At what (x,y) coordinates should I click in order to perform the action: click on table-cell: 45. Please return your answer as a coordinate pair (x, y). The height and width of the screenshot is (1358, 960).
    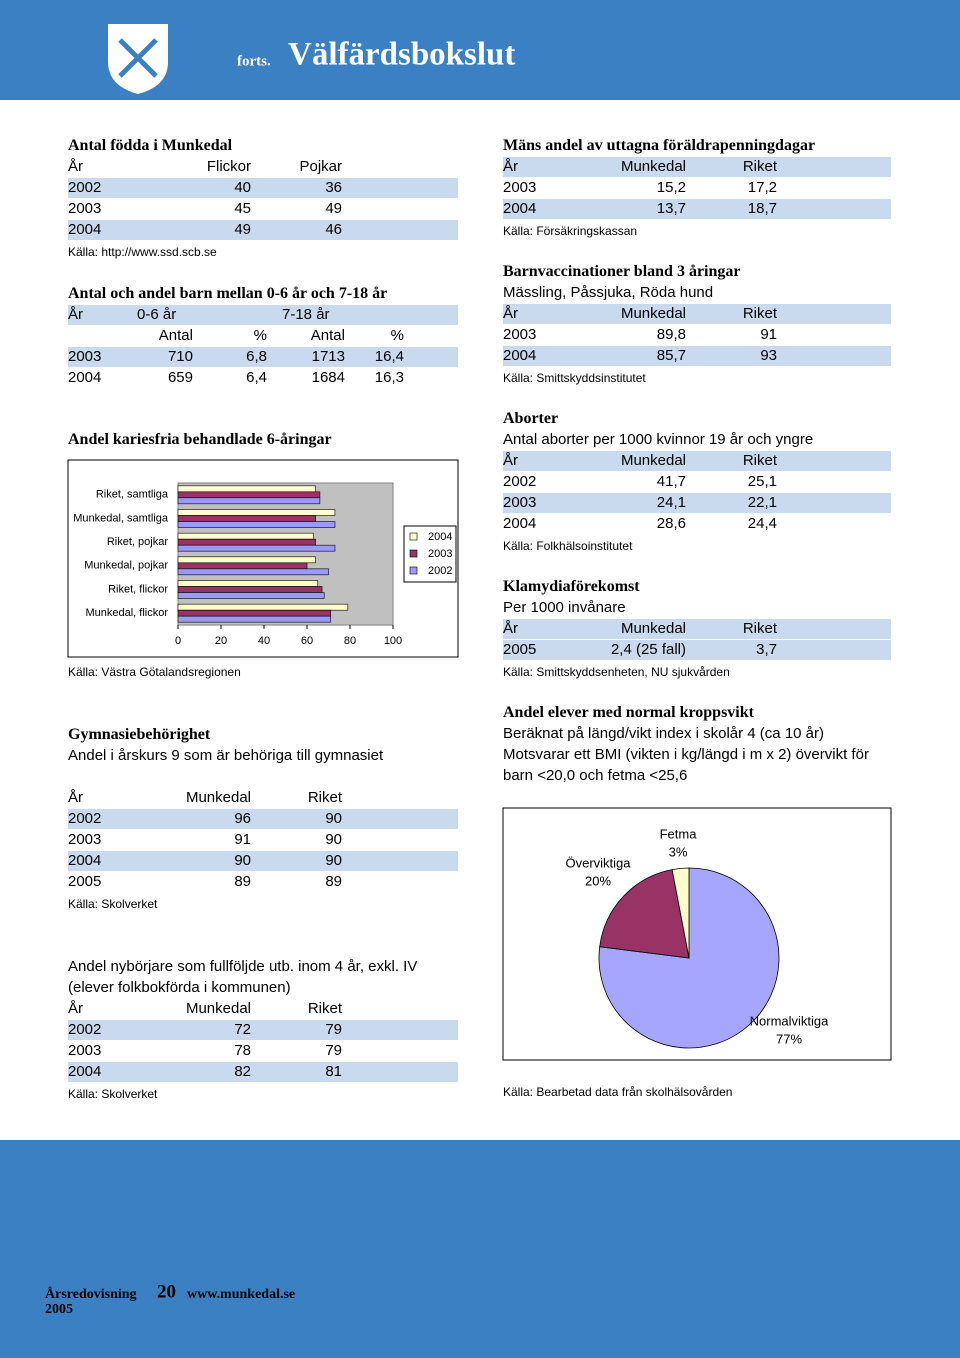
    Looking at the image, I should click on (242, 208).